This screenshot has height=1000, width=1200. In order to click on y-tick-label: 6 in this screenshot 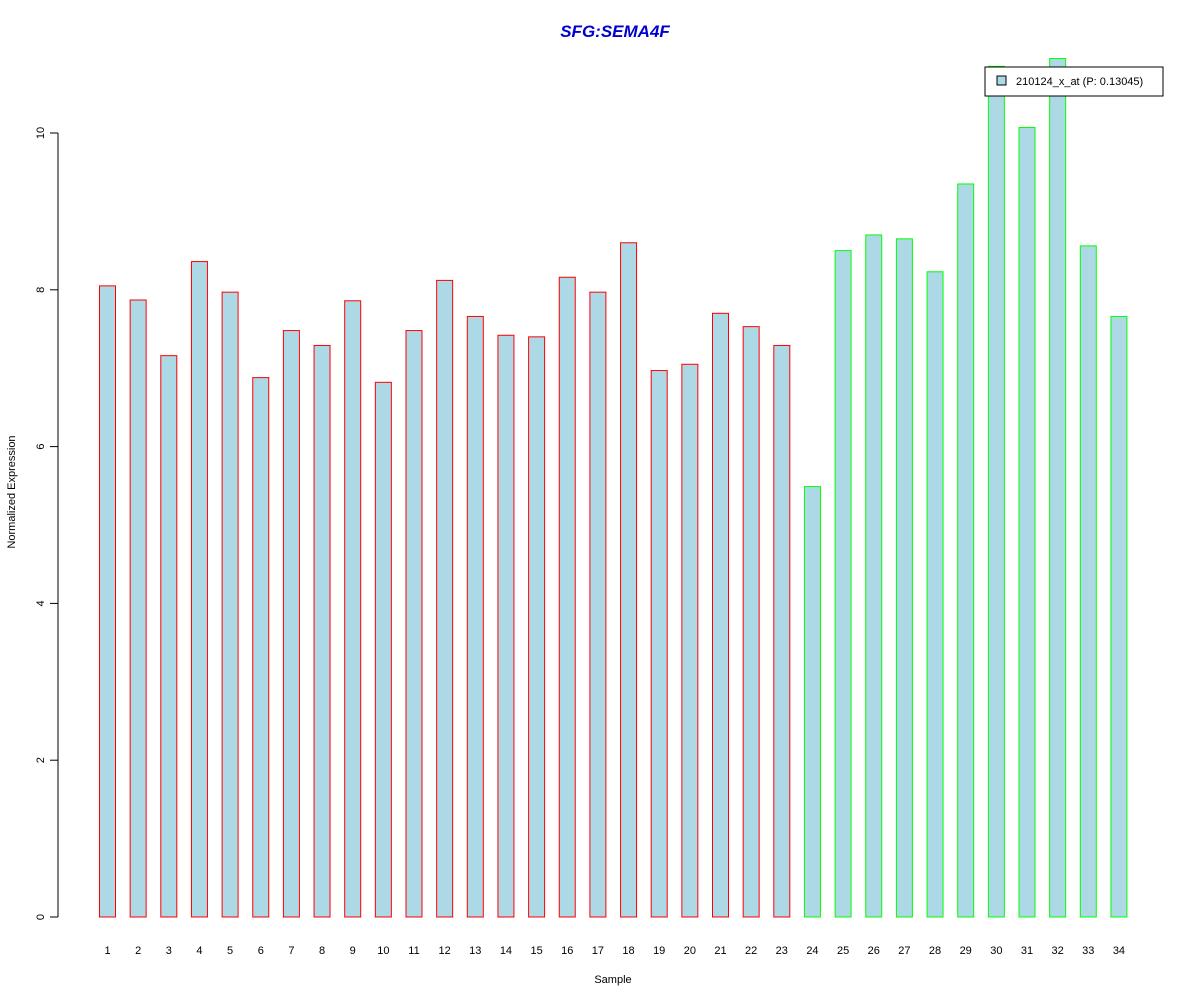, I will do `click(41, 447)`.